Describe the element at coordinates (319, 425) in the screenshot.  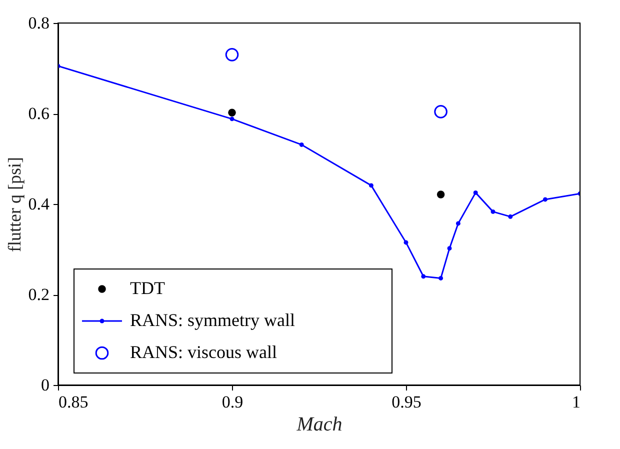
I see `x-axis-title: Mach` at that location.